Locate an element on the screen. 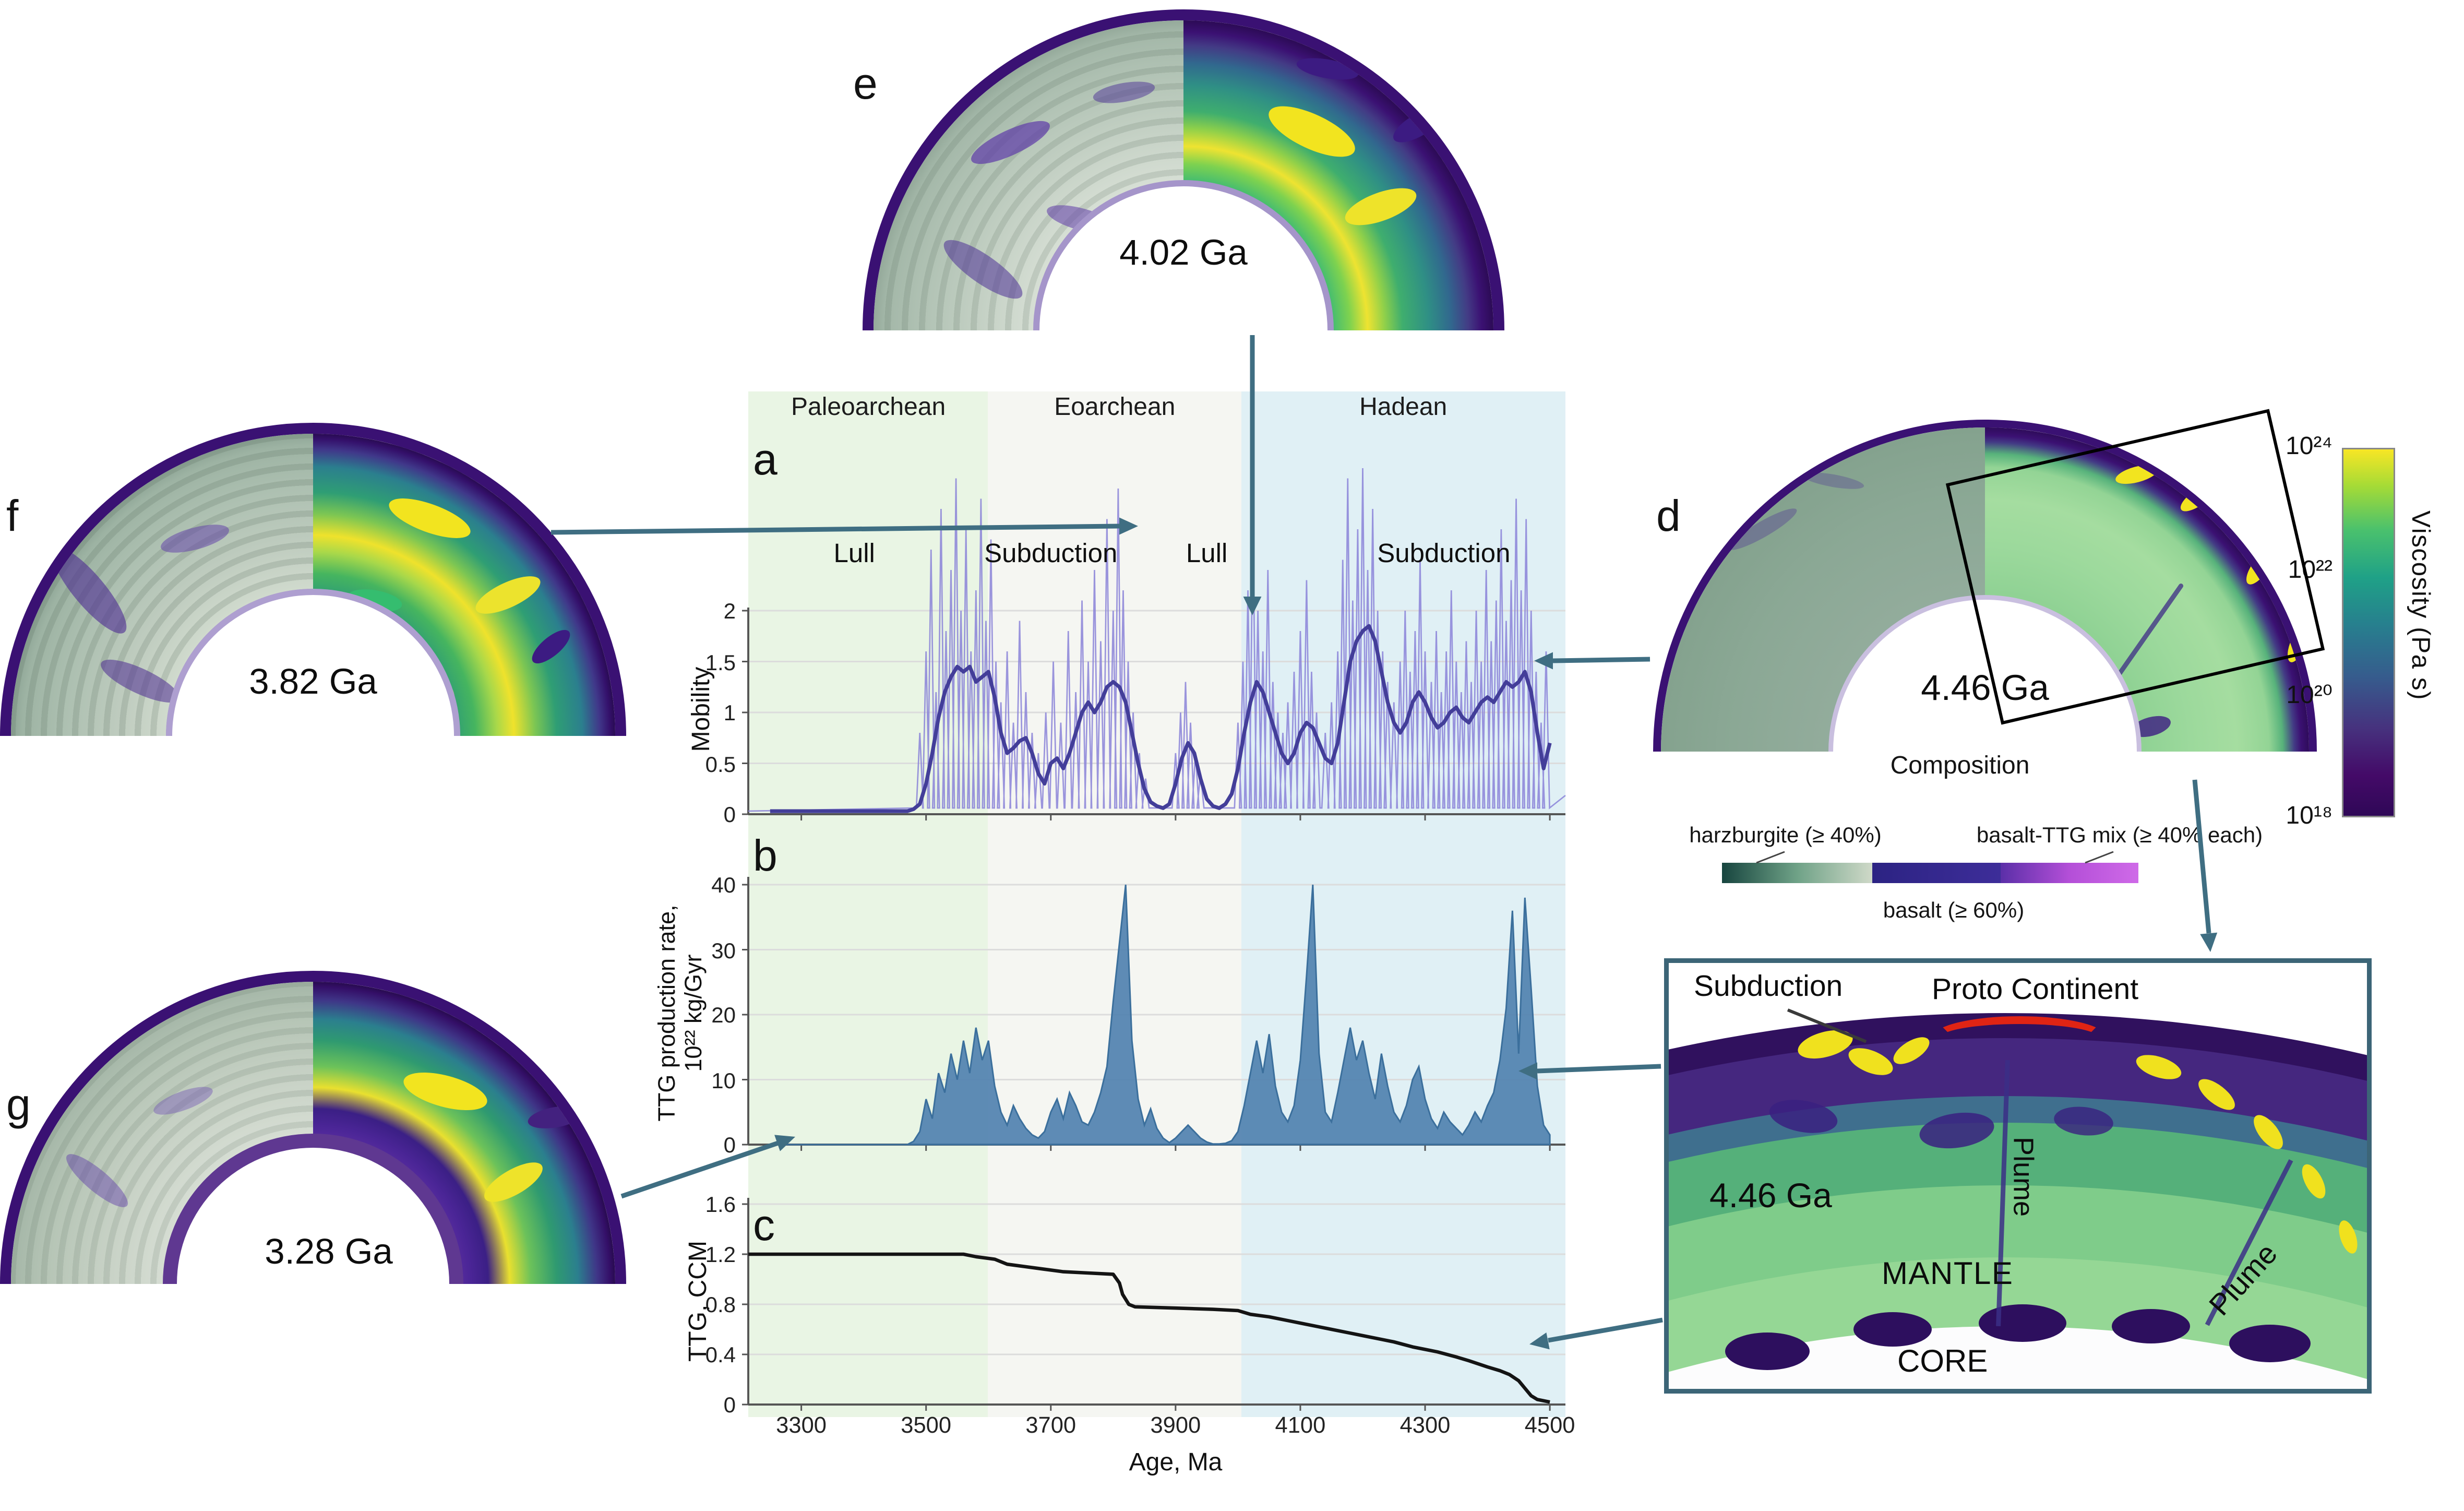 The height and width of the screenshot is (1511, 2464). ttg-rate-axis-label: TTG production rate, 10²² kg/Gyr is located at coordinates (684, 1013).